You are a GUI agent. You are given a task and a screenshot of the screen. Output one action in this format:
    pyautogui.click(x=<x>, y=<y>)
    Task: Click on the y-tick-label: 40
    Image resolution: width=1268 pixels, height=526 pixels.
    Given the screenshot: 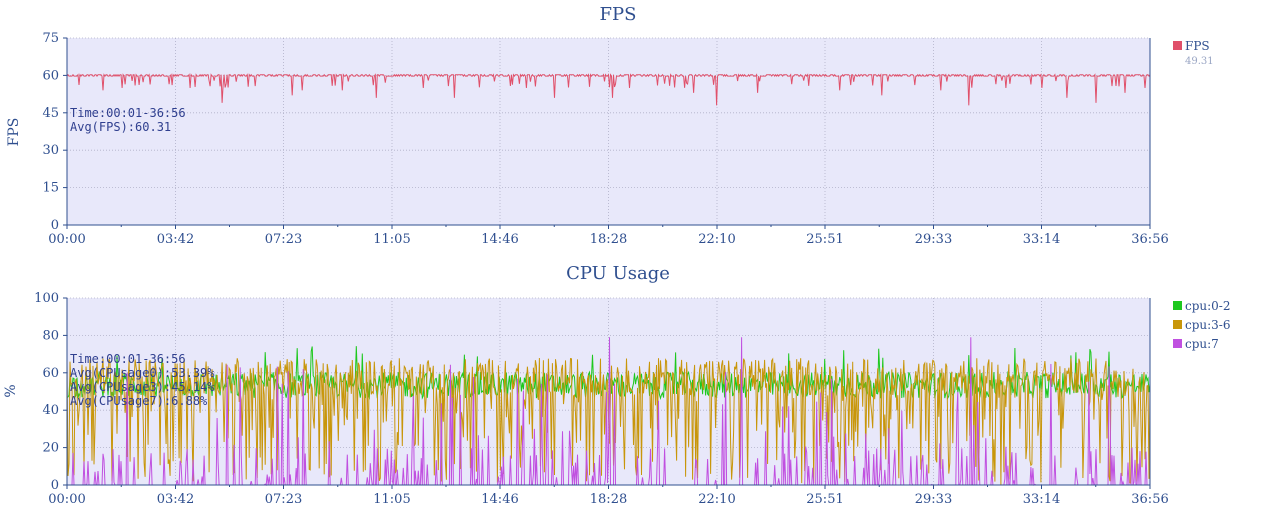 What is the action you would take?
    pyautogui.click(x=50, y=410)
    